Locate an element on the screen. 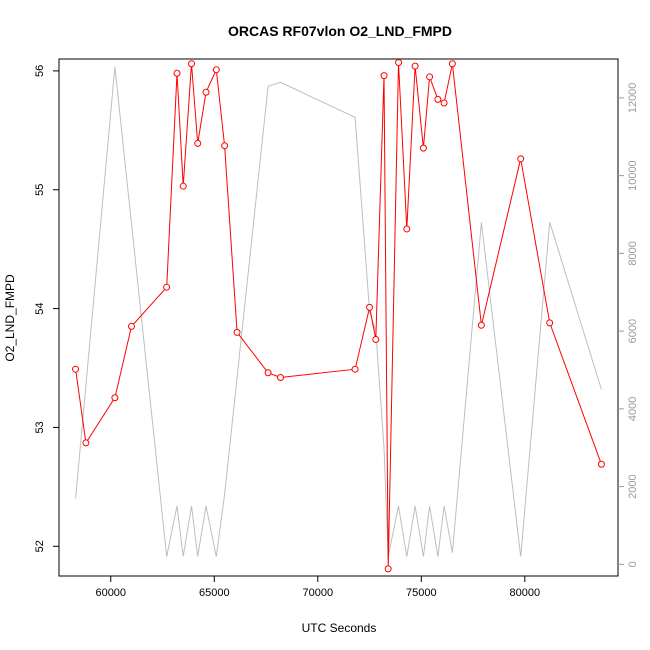  y2-tick-label: 12000 is located at coordinates (633, 98).